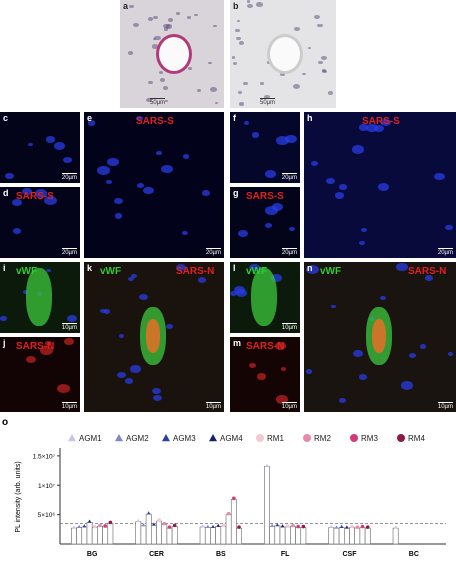 This screenshot has height=576, width=456. What do you see at coordinates (236, 6) in the screenshot?
I see `panel-label: b` at bounding box center [236, 6].